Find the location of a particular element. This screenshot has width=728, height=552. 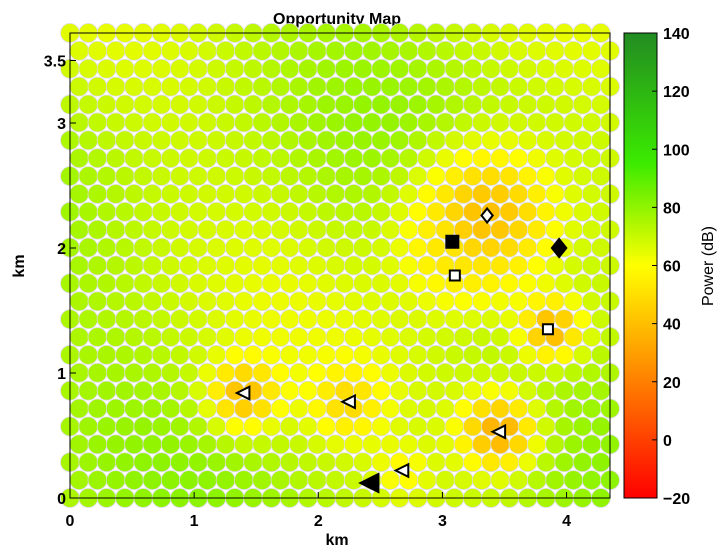

colorbar-tick-label: 0 is located at coordinates (667, 441).